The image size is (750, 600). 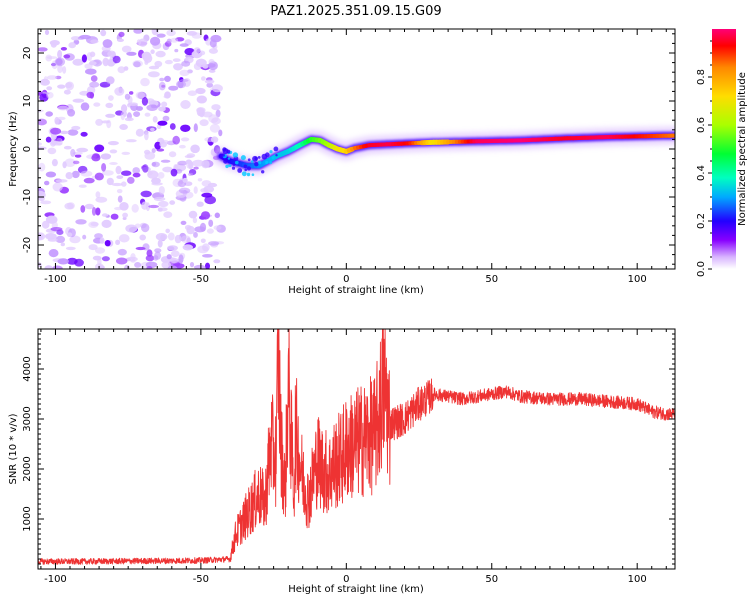 I want to click on colorbar-label: Normalized spectral amplitude, so click(x=742, y=149).